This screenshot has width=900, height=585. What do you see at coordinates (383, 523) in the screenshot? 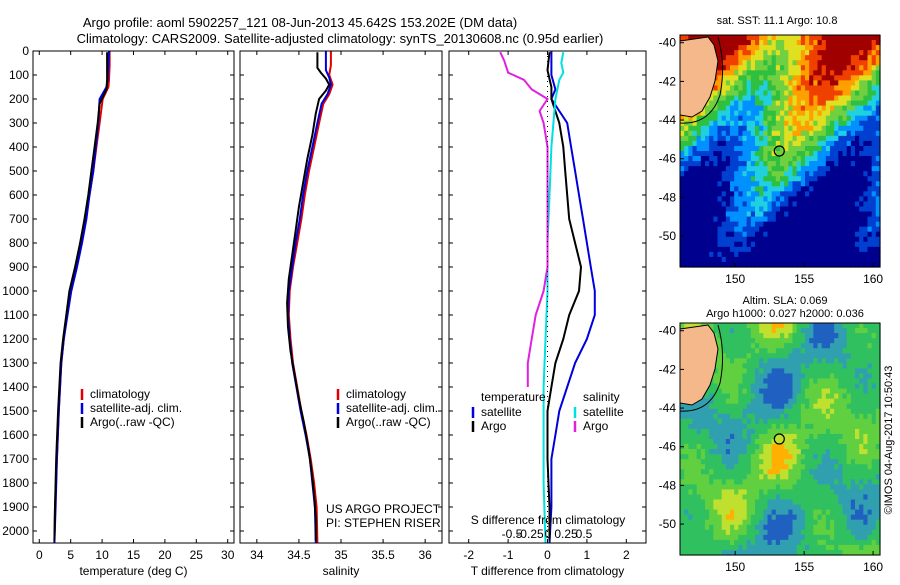
I see `pi-annotation: PI: STEPHEN RISER` at bounding box center [383, 523].